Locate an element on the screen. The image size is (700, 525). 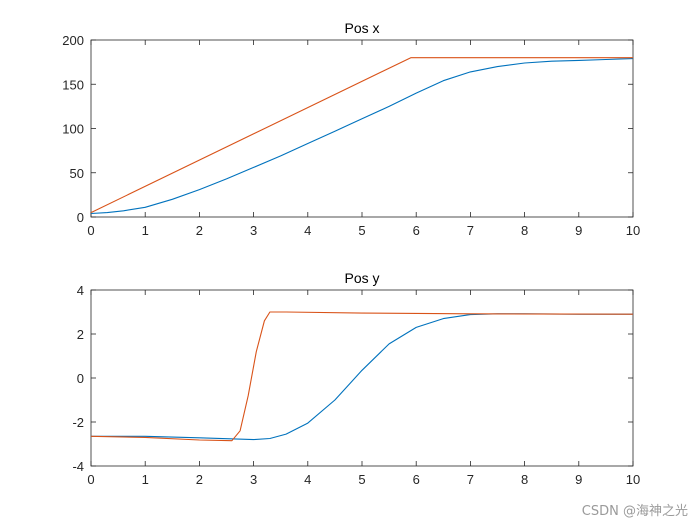
chart-title: Pos x is located at coordinates (361, 28).